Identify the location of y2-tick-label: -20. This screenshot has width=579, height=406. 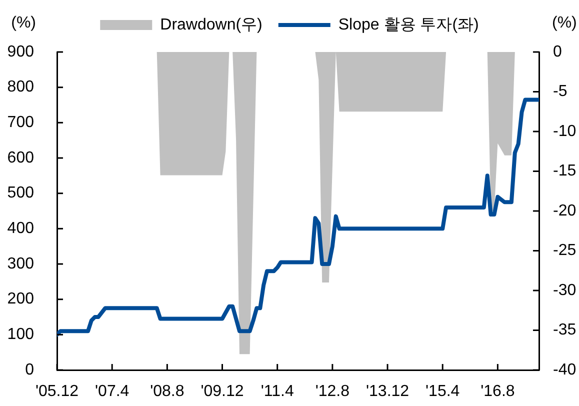
(564, 211).